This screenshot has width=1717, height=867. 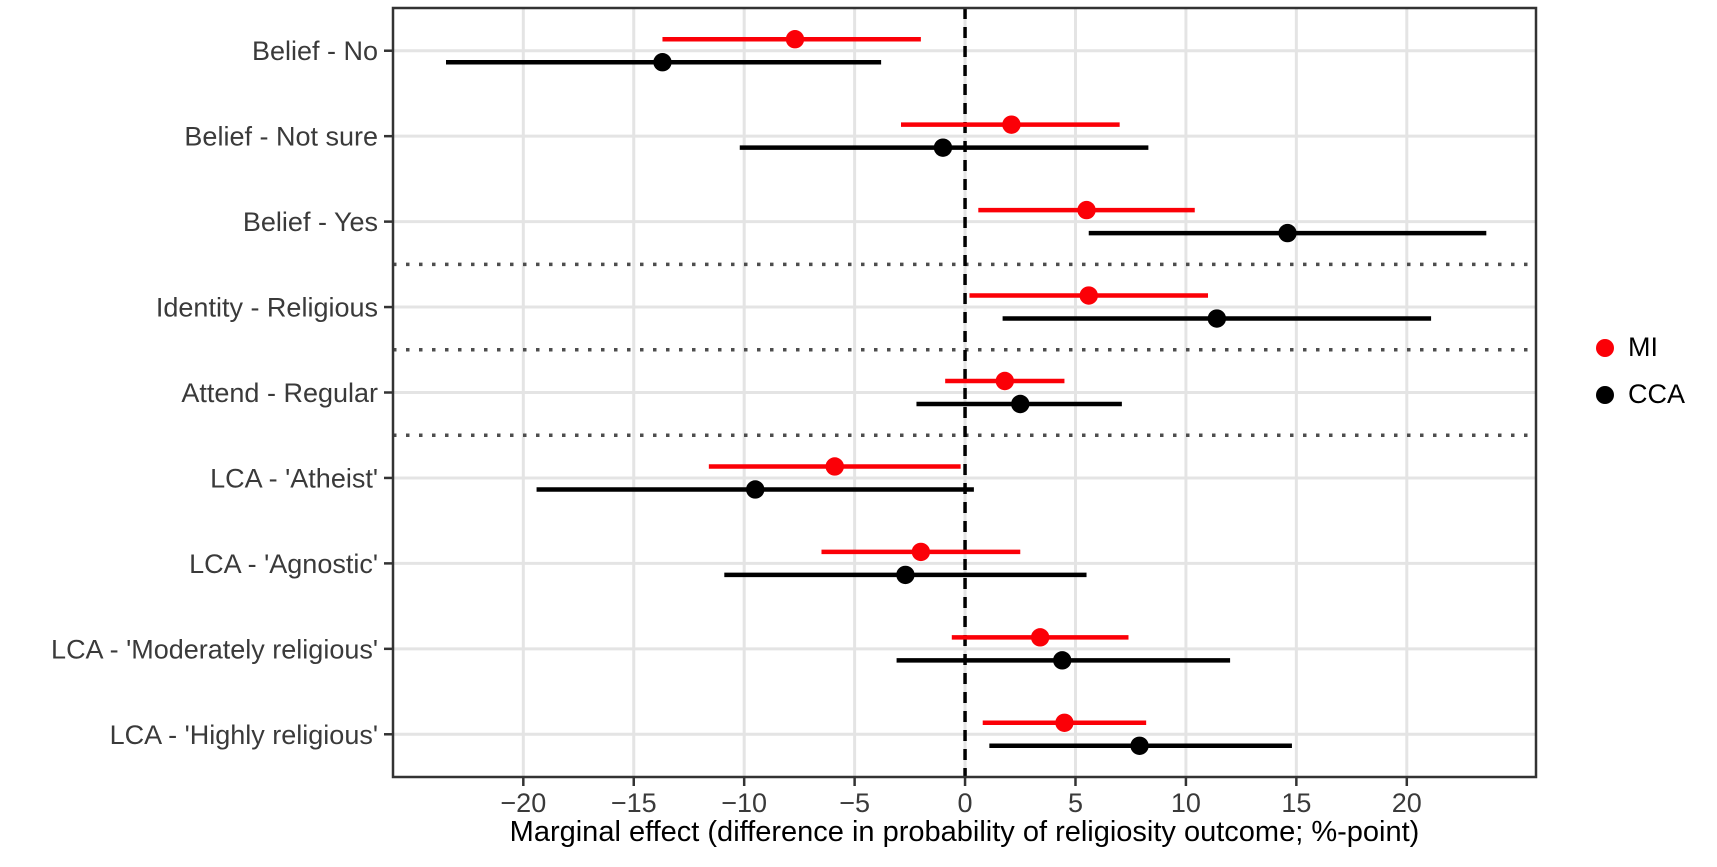 I want to click on x-tick-label: 20, so click(x=1407, y=803).